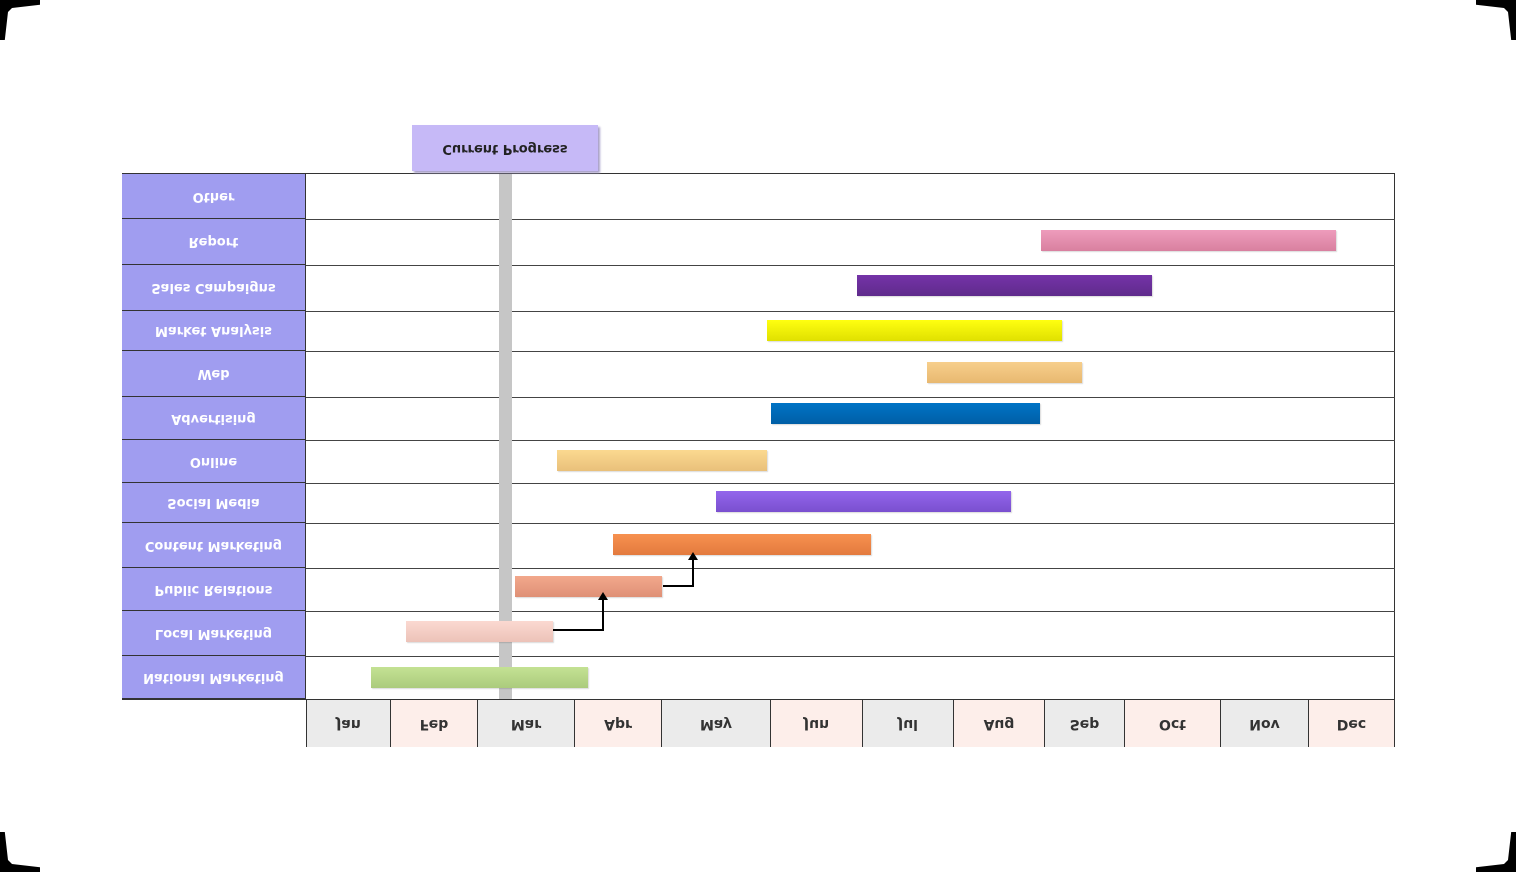 This screenshot has width=1516, height=872. I want to click on row-label-text: National Marketing, so click(213, 677).